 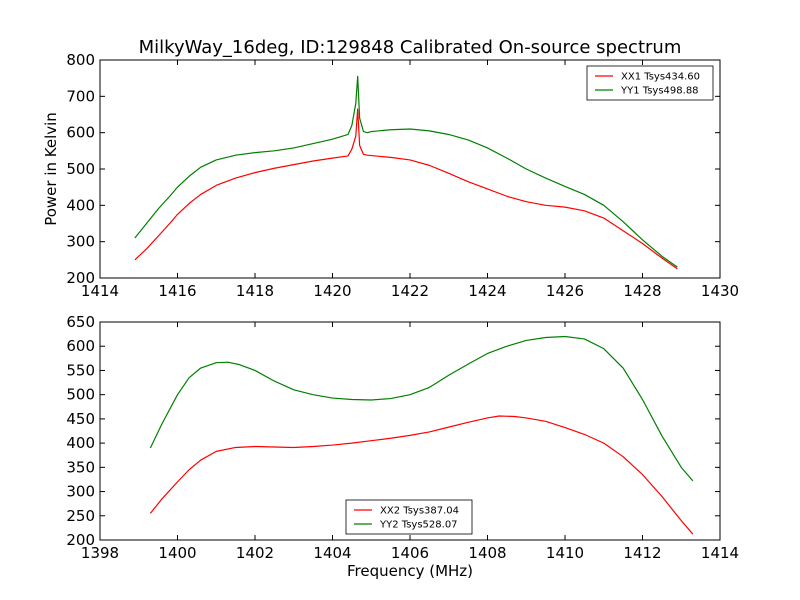 I want to click on bottom-legend-box, so click(x=409, y=517).